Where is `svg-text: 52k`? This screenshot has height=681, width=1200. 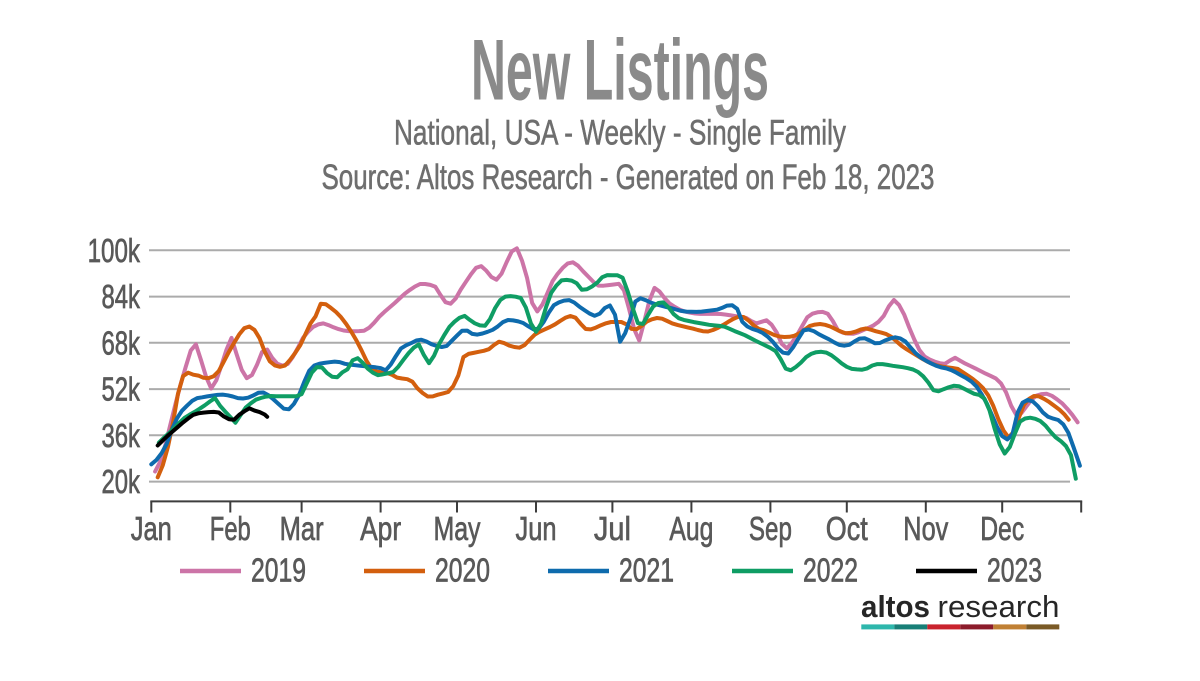
svg-text: 52k is located at coordinates (121, 389).